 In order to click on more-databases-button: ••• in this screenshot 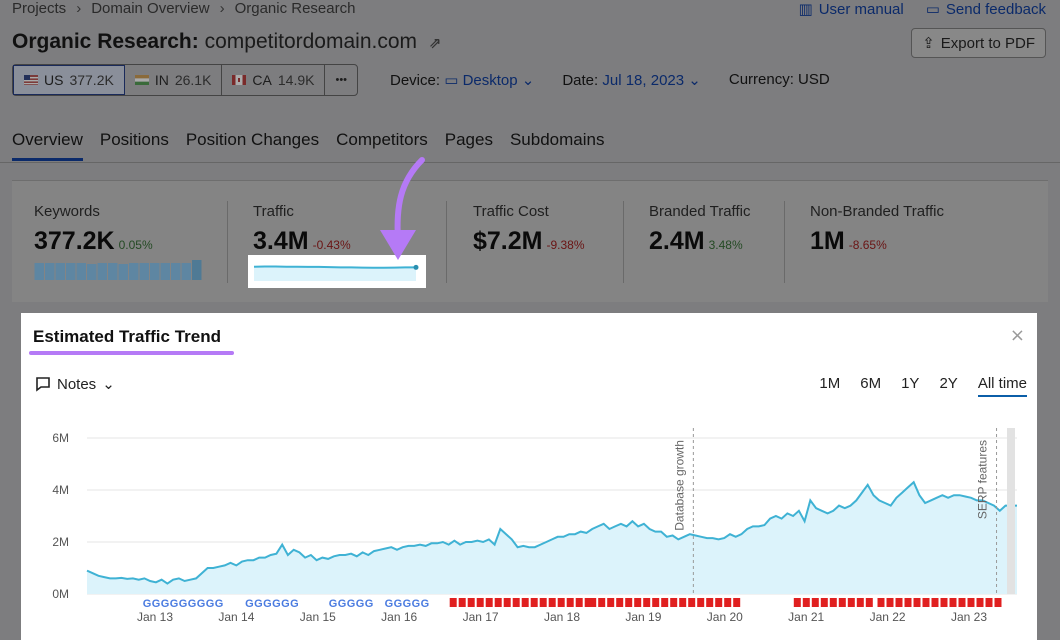, I will do `click(341, 80)`.